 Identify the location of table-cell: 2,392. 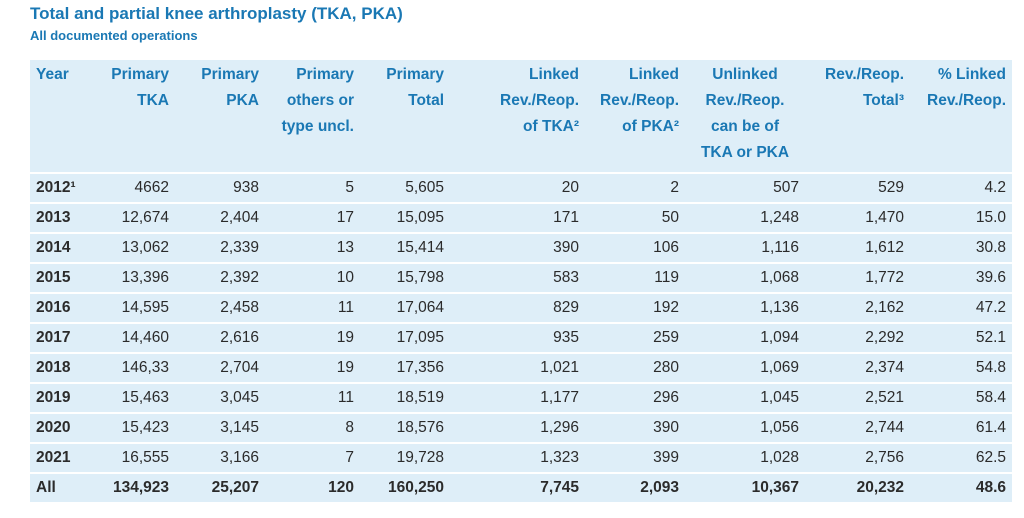
(220, 277).